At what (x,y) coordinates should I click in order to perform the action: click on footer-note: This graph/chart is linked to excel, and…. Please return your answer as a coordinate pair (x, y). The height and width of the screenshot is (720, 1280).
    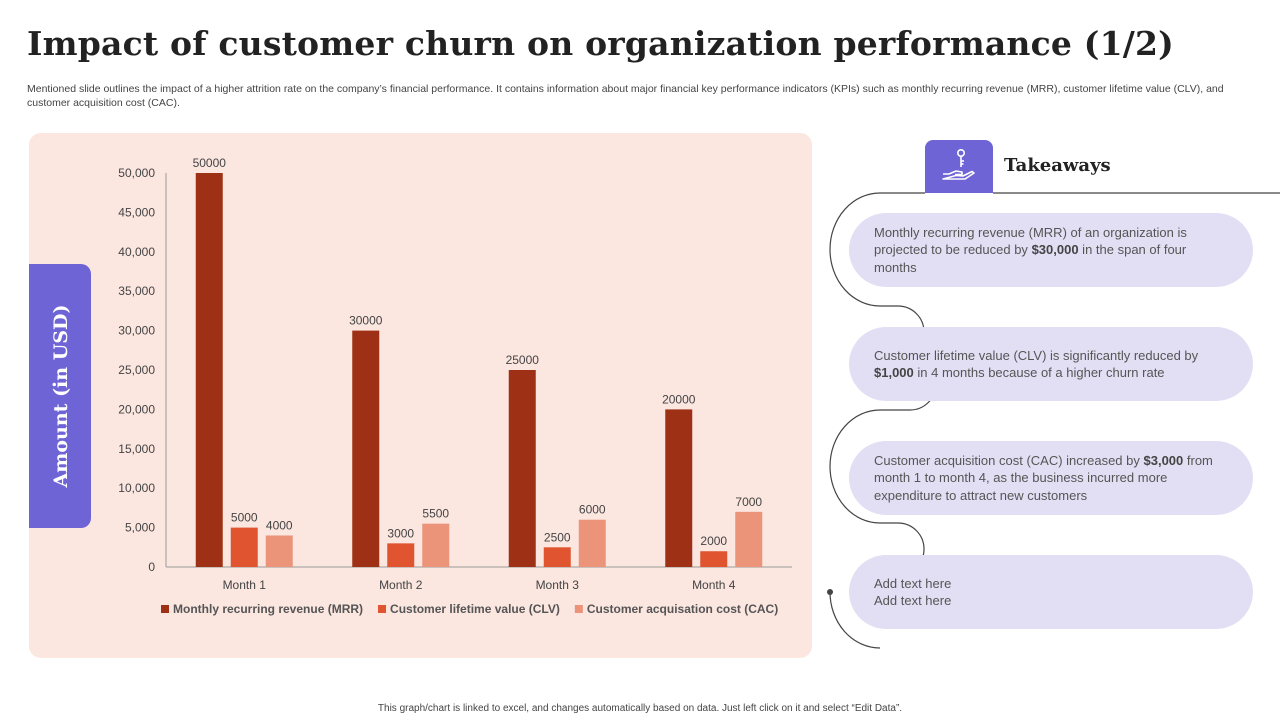
    Looking at the image, I should click on (640, 708).